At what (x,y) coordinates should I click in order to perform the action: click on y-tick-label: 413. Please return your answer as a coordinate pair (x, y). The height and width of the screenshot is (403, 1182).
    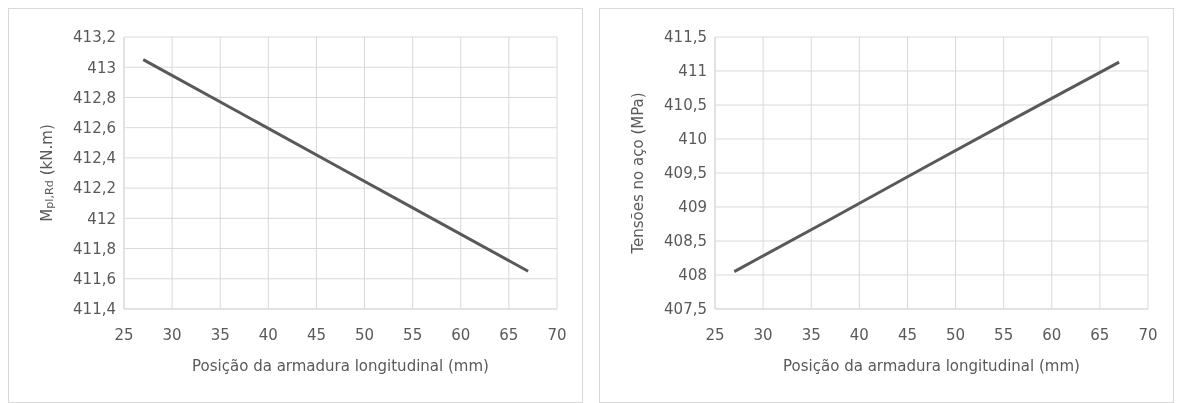
    Looking at the image, I should click on (101, 67).